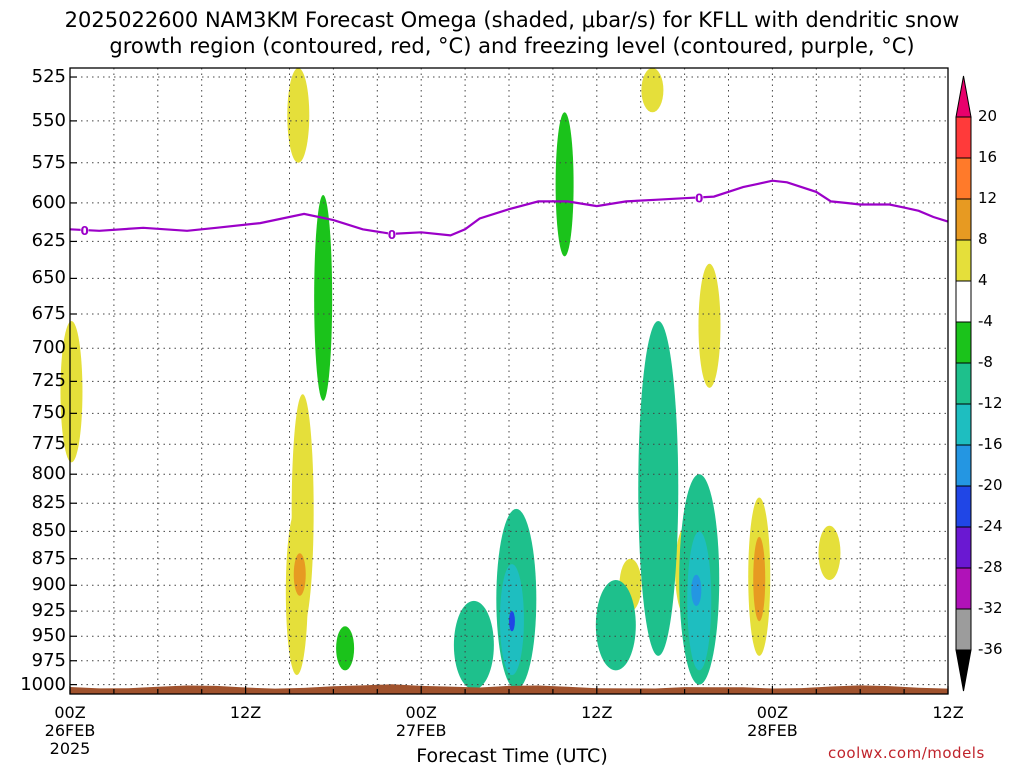  I want to click on colorbar-label: -8, so click(985, 362).